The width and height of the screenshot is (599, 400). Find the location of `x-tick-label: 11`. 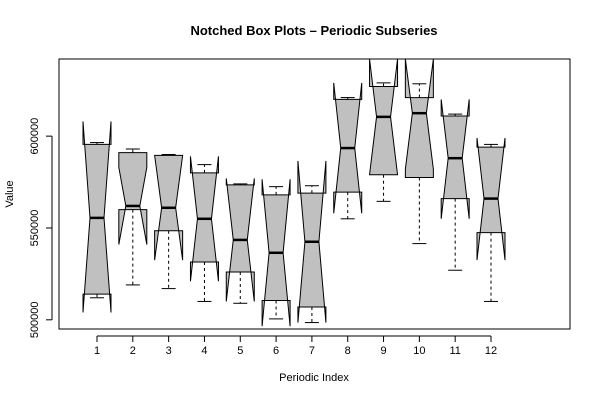

x-tick-label: 11 is located at coordinates (454, 351).